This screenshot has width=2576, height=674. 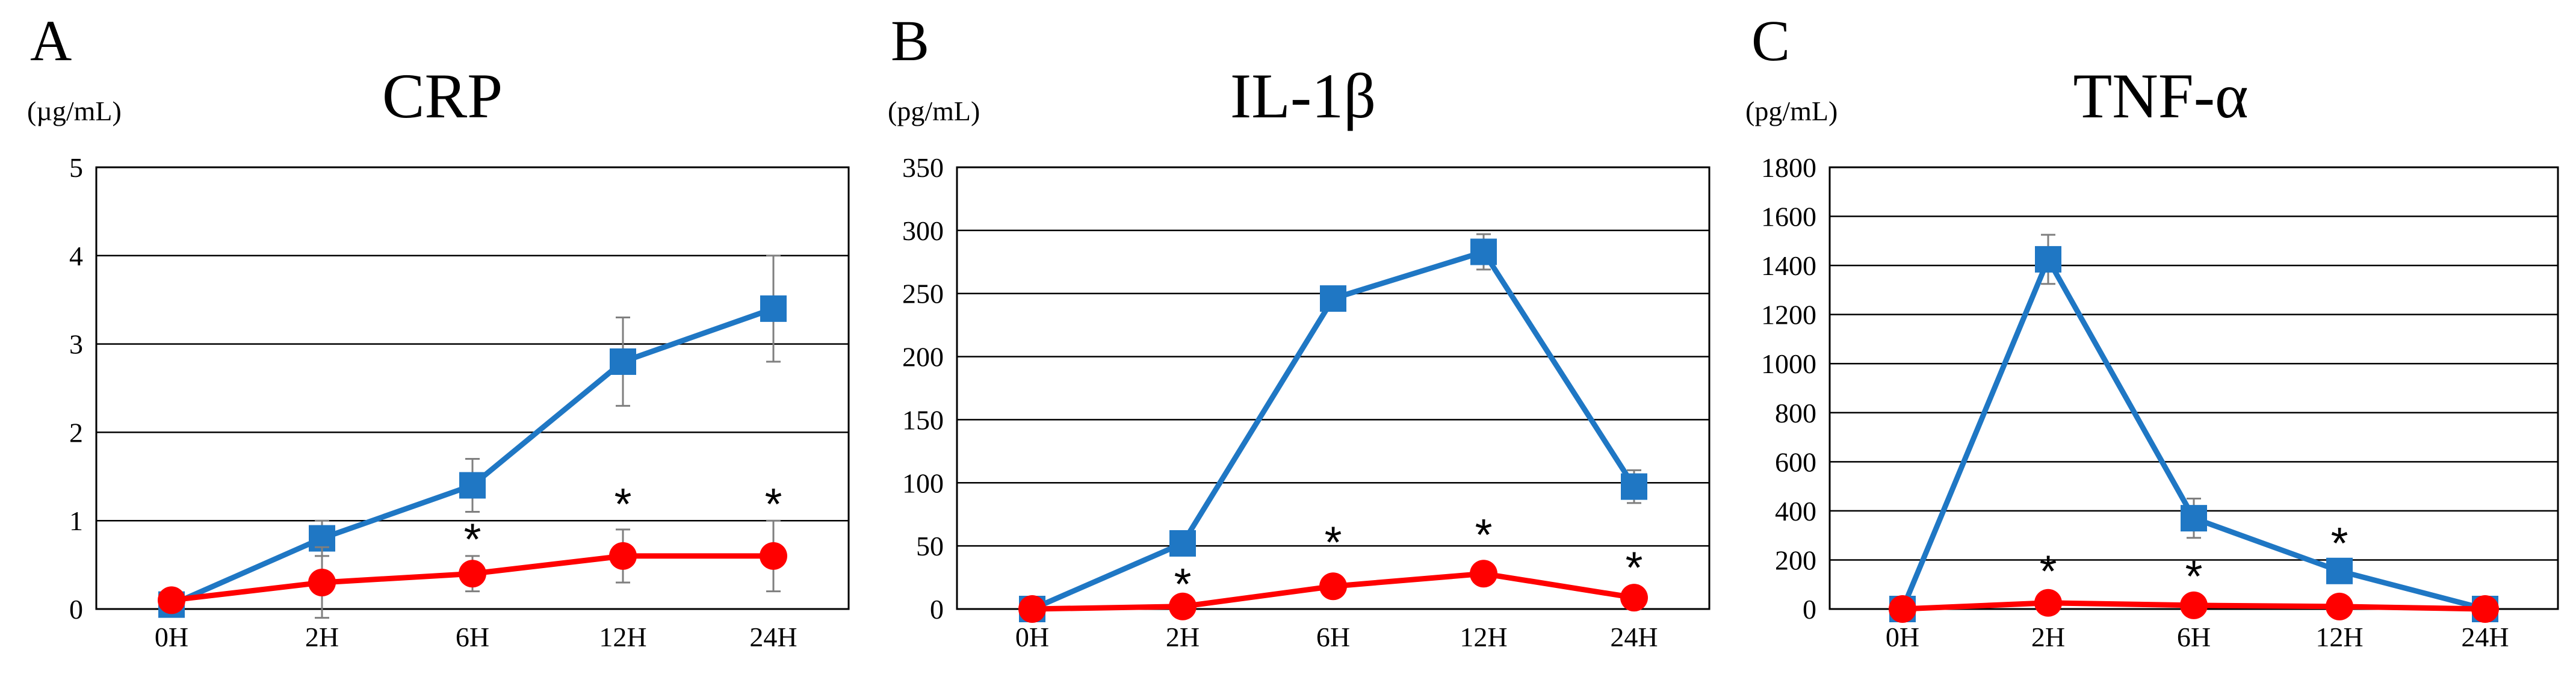 What do you see at coordinates (76, 344) in the screenshot?
I see `y-tick-label: 3` at bounding box center [76, 344].